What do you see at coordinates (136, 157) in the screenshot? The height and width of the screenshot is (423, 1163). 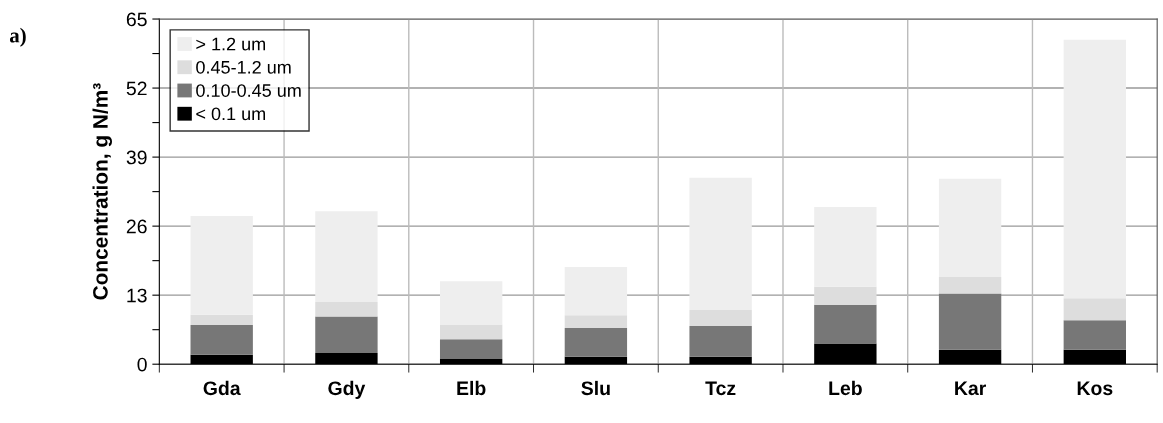 I see `y-tick-label: 39` at bounding box center [136, 157].